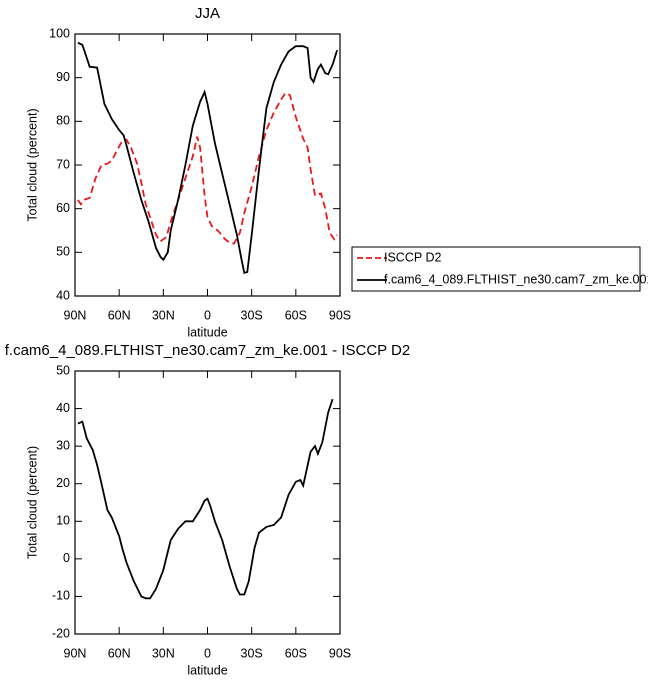 Image resolution: width=648 pixels, height=681 pixels. Describe the element at coordinates (66, 558) in the screenshot. I see `y-tick-label: 0` at that location.